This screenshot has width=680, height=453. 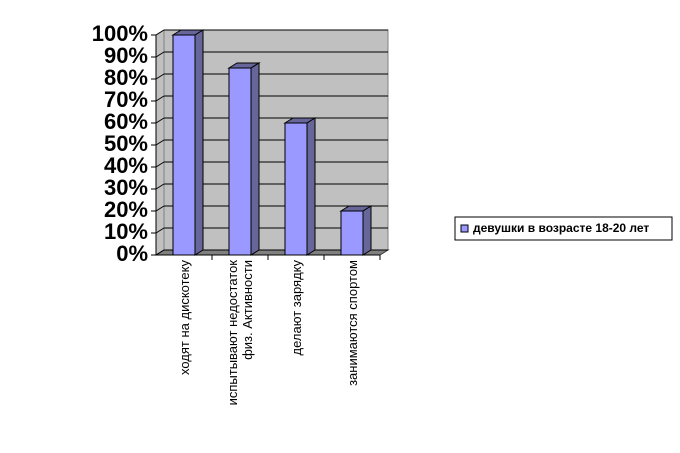 I want to click on y-tick-label: 20%, so click(x=126, y=209).